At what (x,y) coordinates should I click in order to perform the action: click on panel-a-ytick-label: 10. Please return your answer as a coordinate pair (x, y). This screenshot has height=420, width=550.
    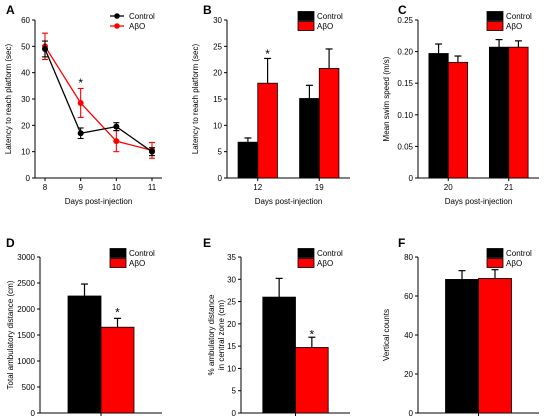
    Looking at the image, I should click on (25, 152).